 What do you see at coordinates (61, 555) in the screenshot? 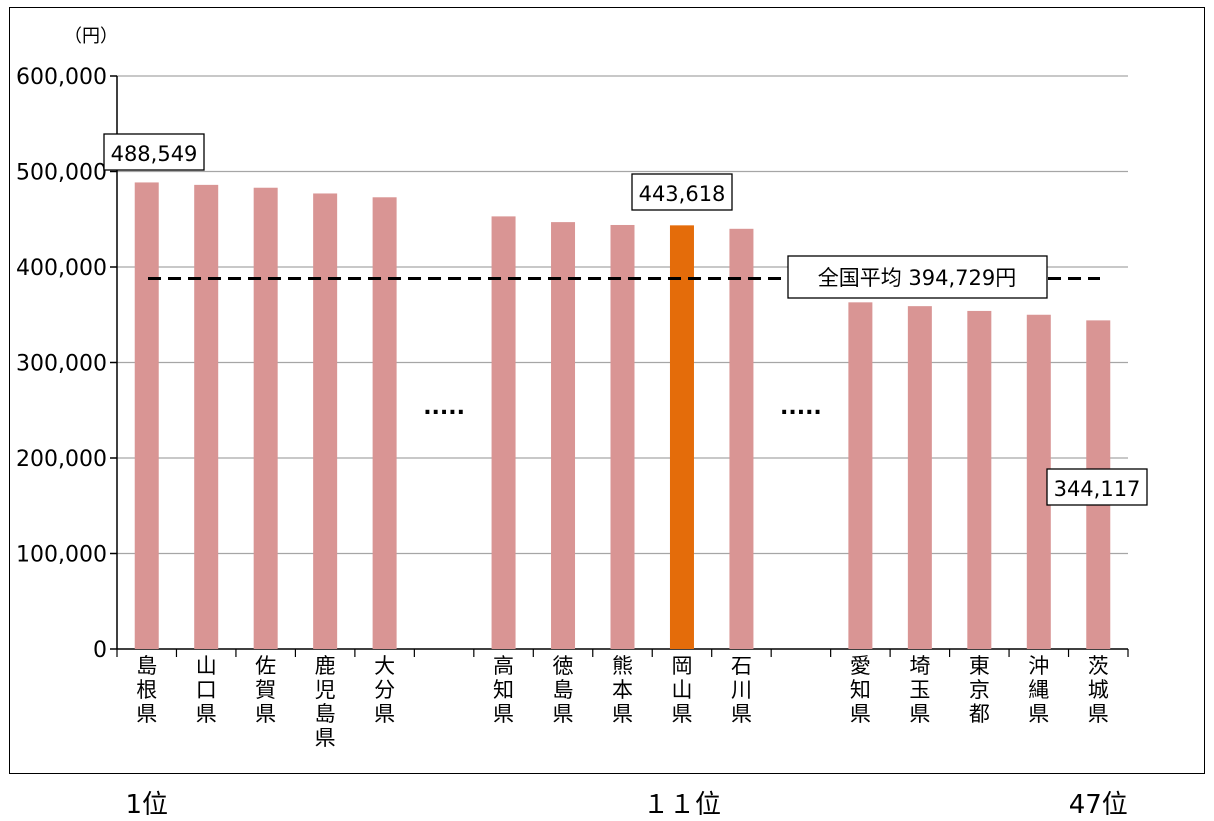
I see `y-tick-label: 100,000` at bounding box center [61, 555].